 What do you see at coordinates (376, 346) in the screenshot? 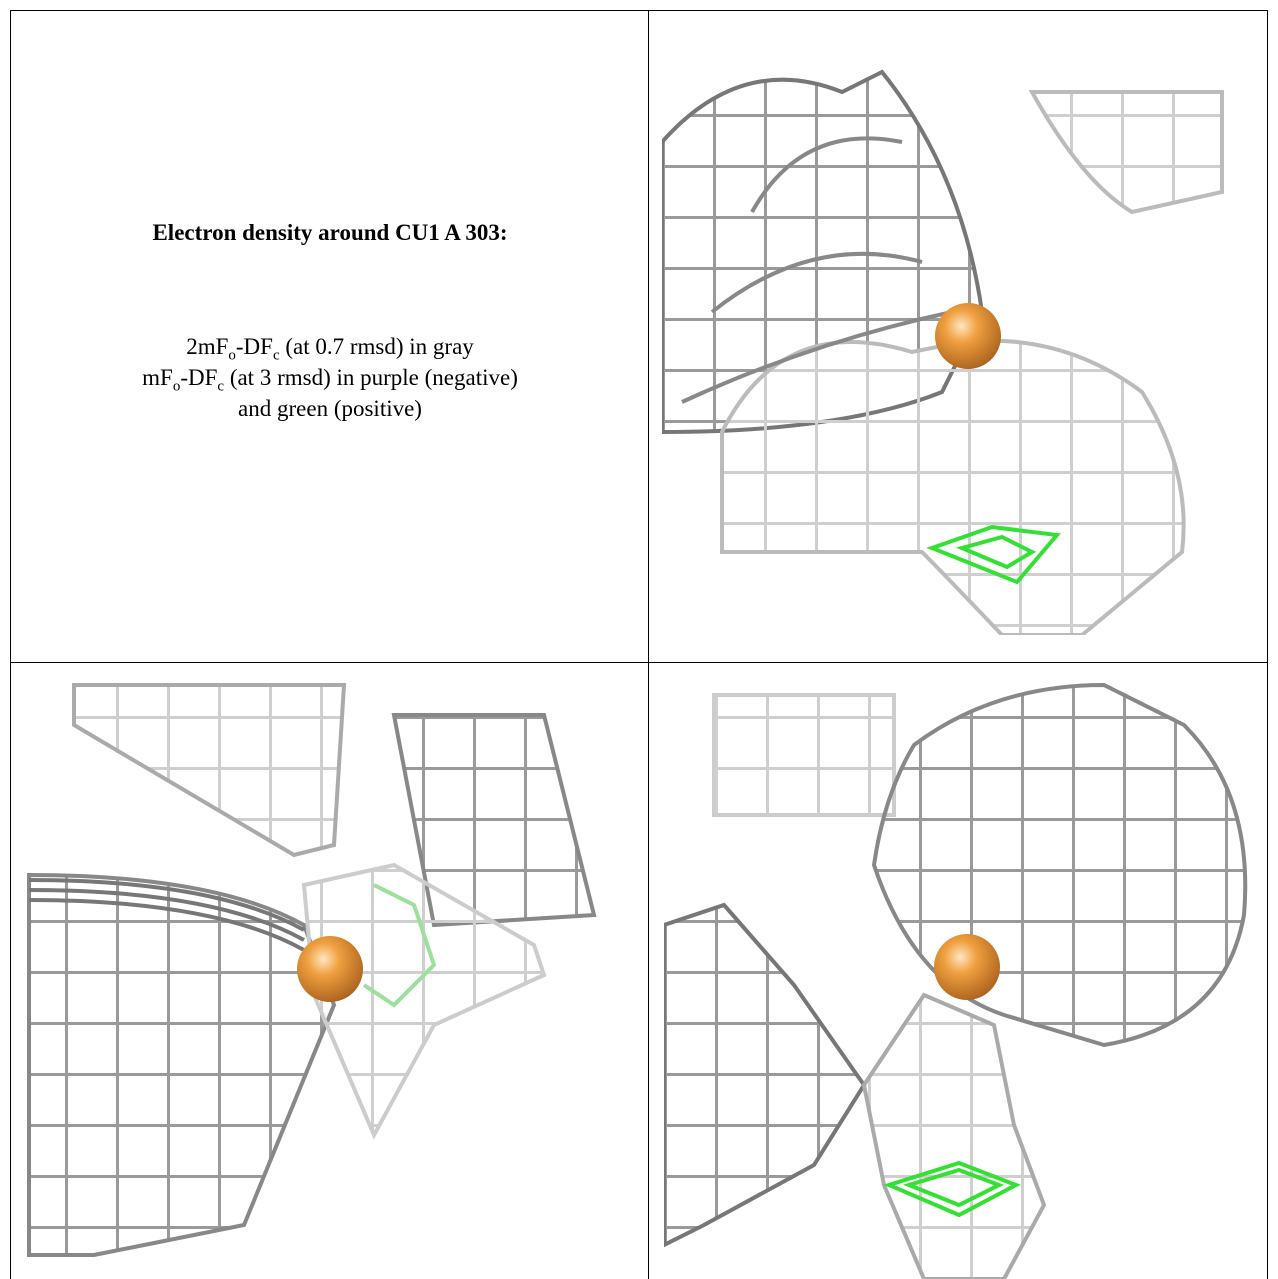
I see `text-run: (at 0.7 rmsd) in gray` at bounding box center [376, 346].